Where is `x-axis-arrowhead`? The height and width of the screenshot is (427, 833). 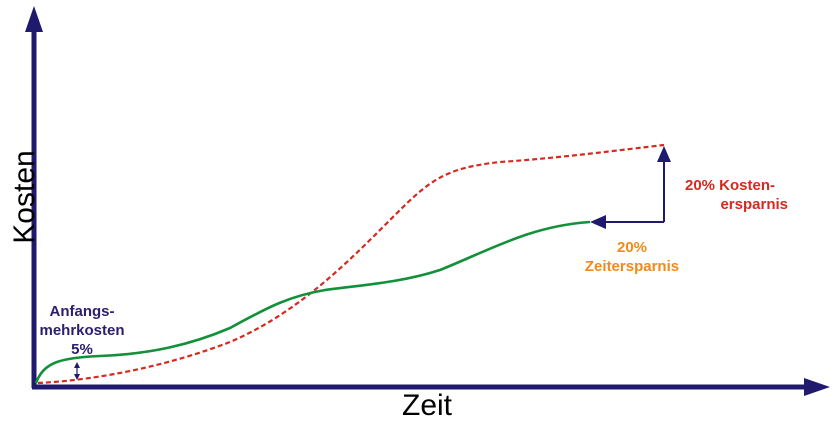
x-axis-arrowhead is located at coordinates (817, 387).